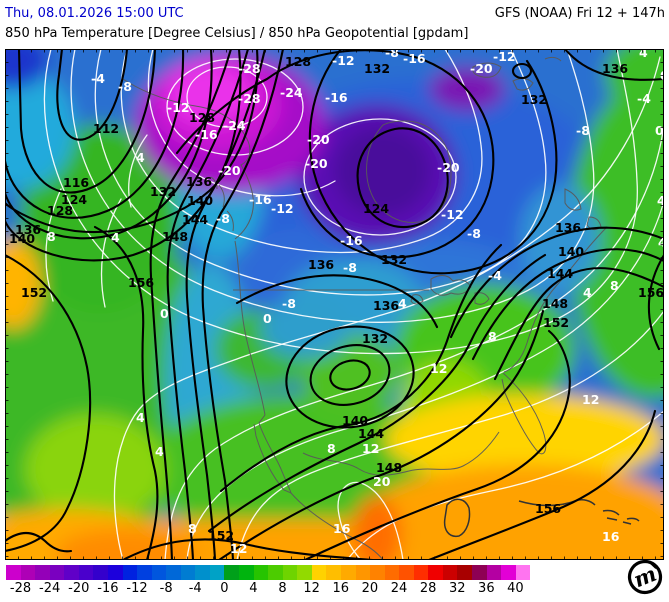  What do you see at coordinates (370, 588) in the screenshot?
I see `colorbar-tick-label: 20` at bounding box center [370, 588].